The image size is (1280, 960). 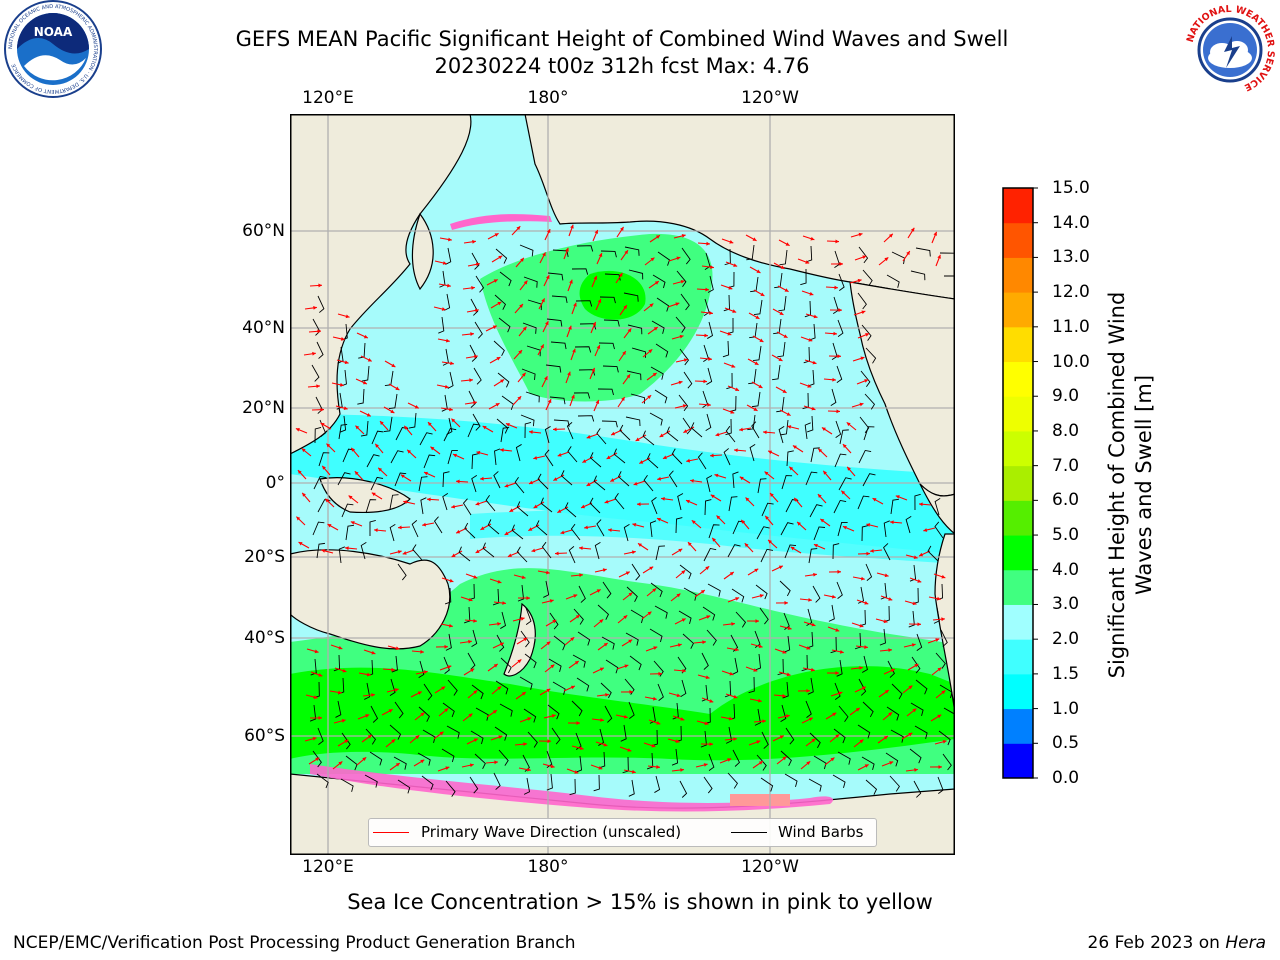 What do you see at coordinates (749, 832) in the screenshot?
I see `legend-wind-barbs-swatch` at bounding box center [749, 832].